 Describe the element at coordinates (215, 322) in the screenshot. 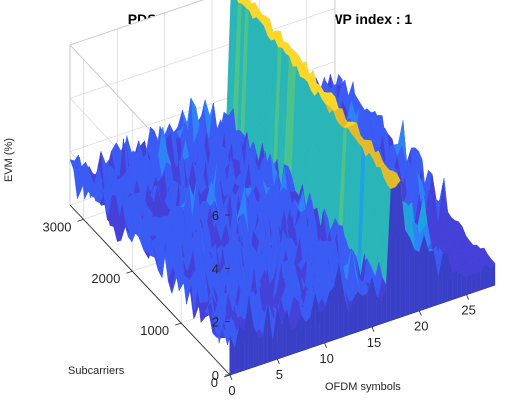

I see `z-tick-label: 2` at that location.